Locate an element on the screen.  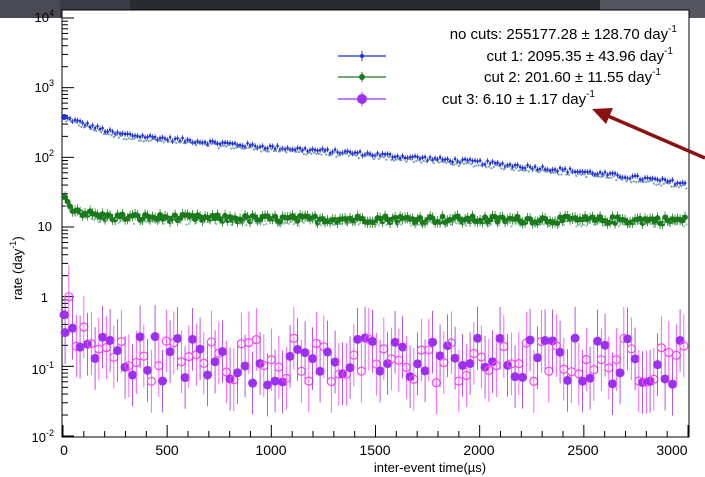
y-tick-label: 10⁻¹ is located at coordinates (43, 368).